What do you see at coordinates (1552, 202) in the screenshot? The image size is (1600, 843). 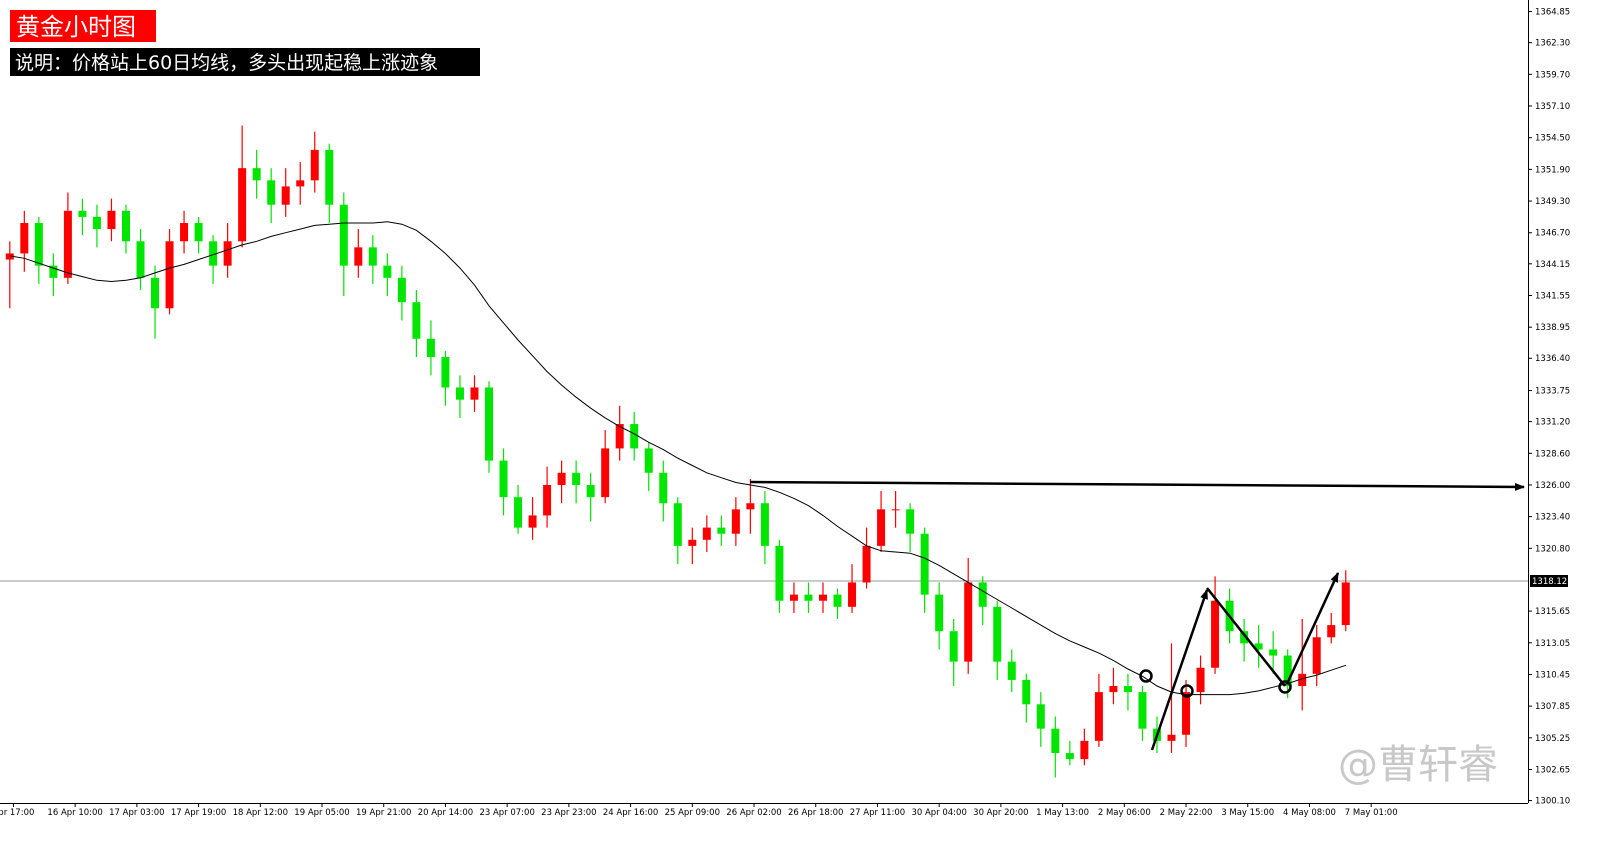 I see `y-tick-label: 1349.30` at bounding box center [1552, 202].